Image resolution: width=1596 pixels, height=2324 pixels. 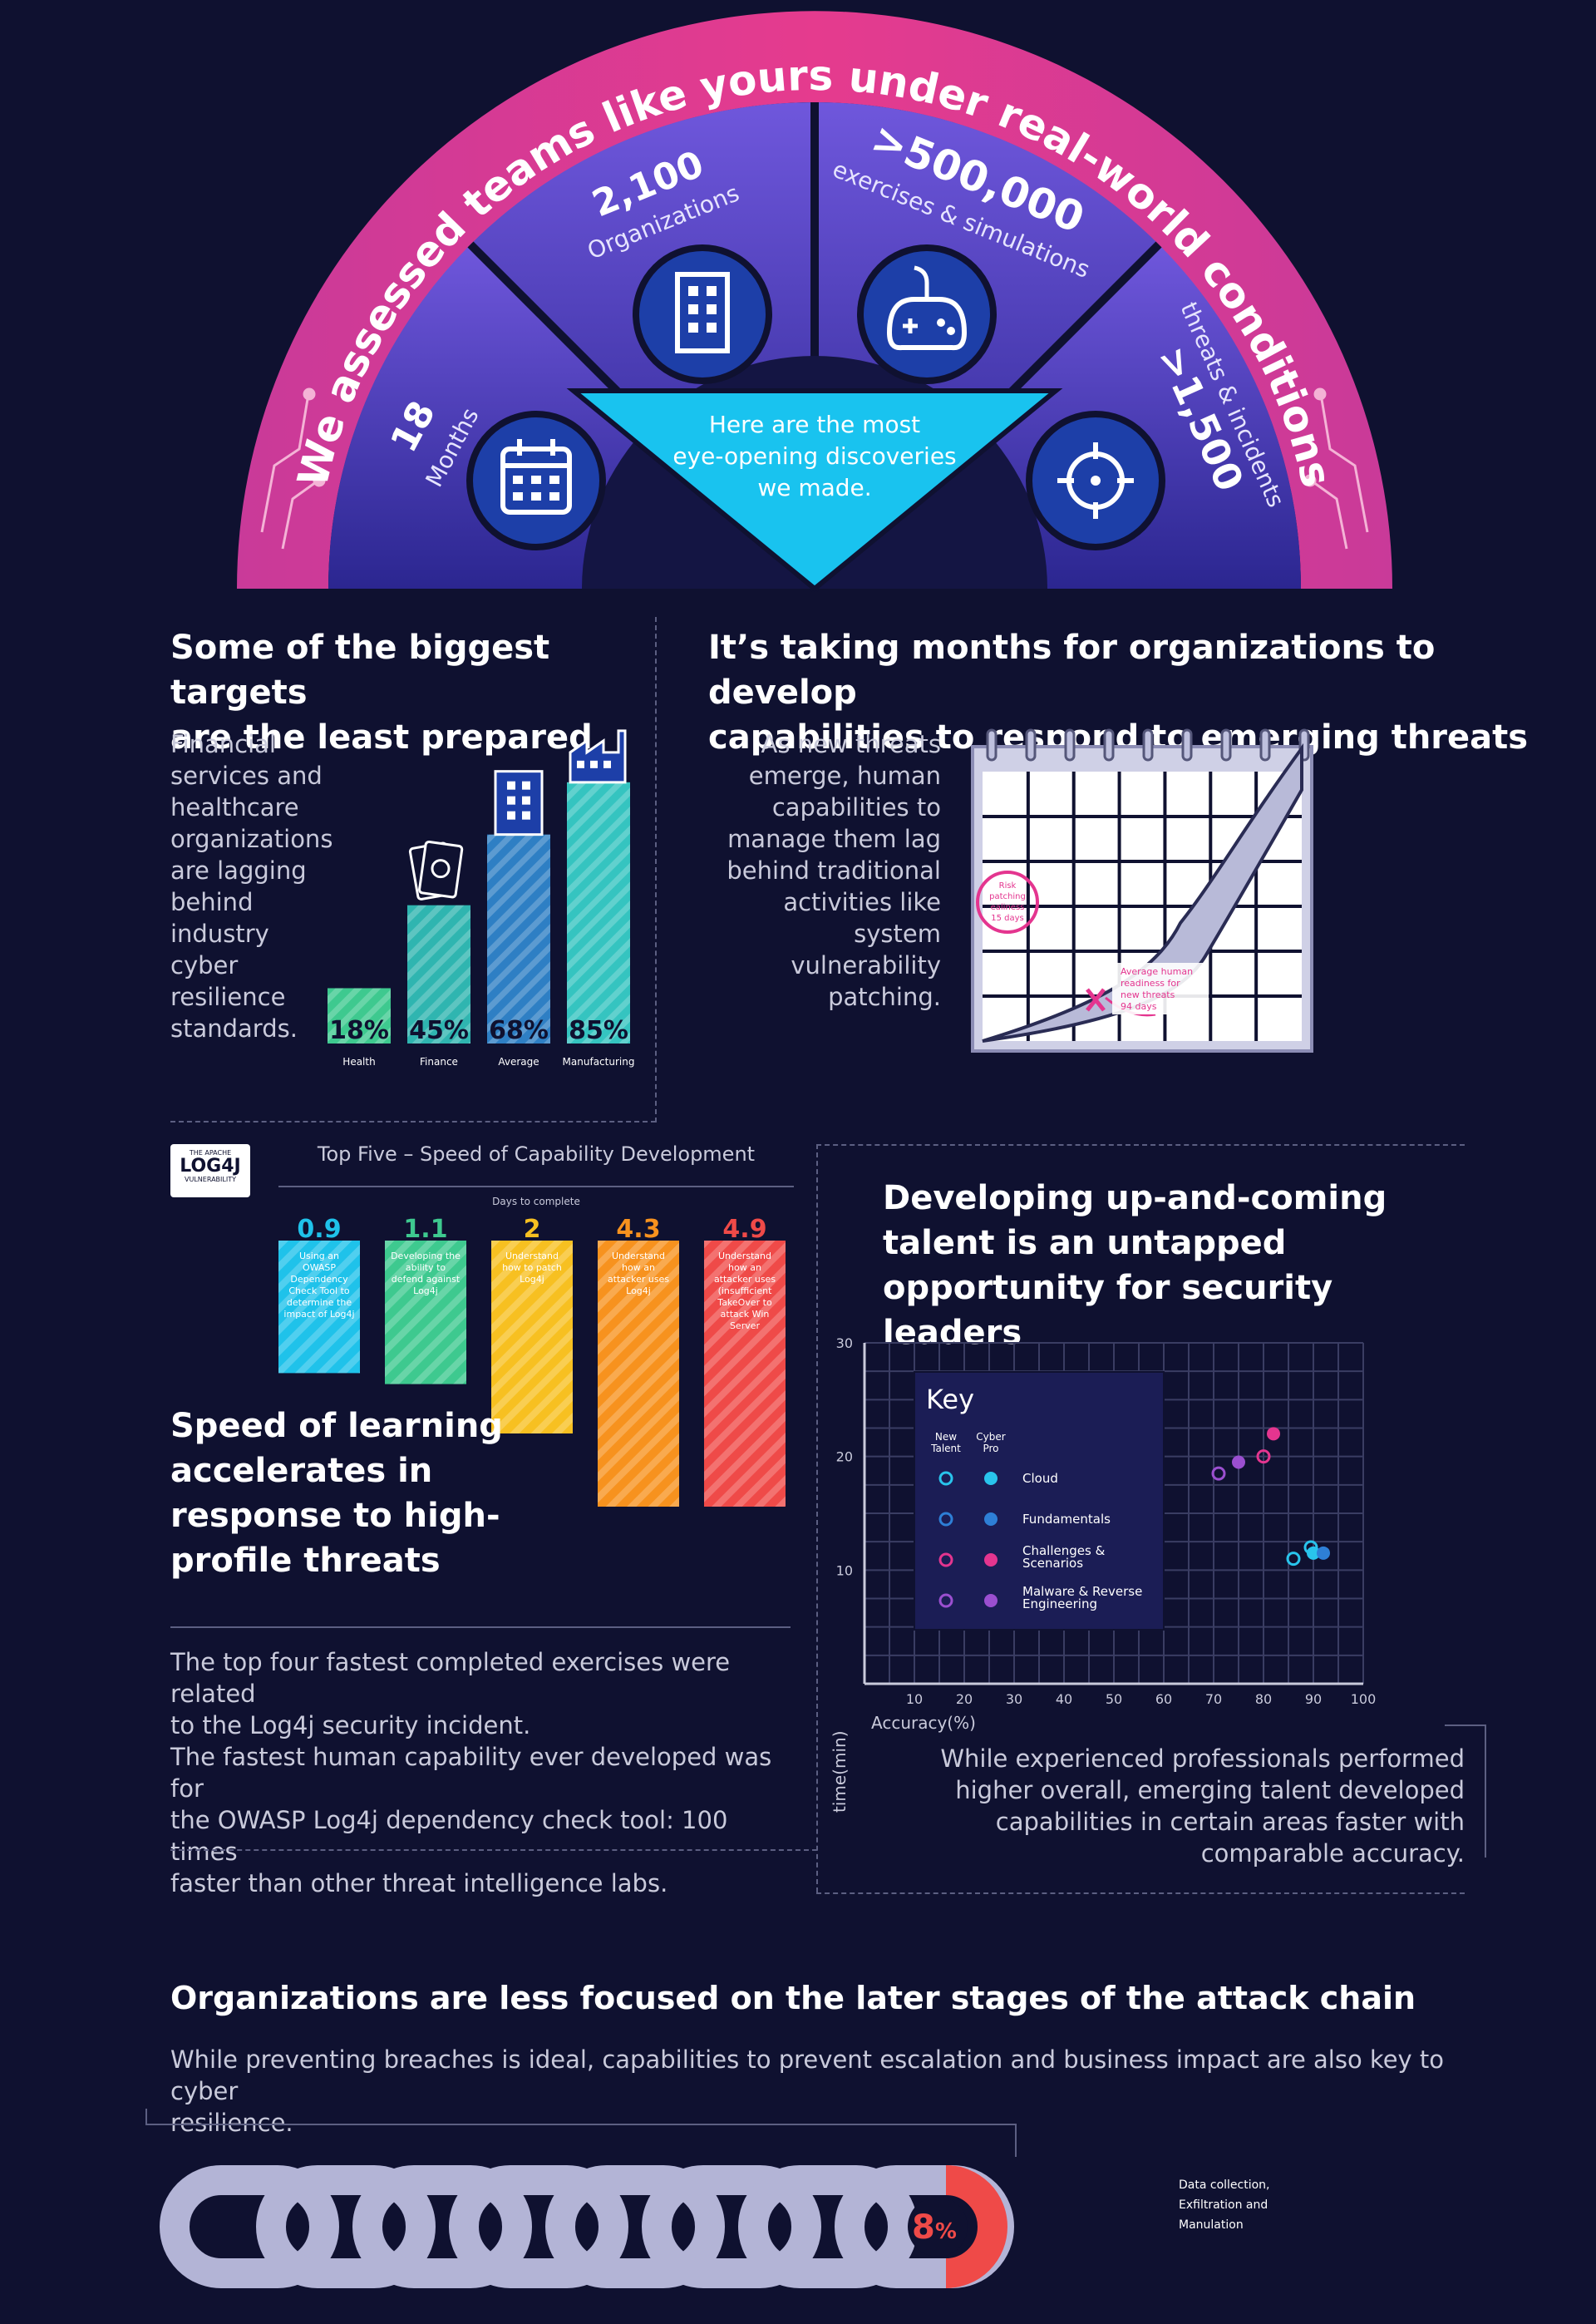 What do you see at coordinates (950, 1400) in the screenshot?
I see `key-title: Key` at bounding box center [950, 1400].